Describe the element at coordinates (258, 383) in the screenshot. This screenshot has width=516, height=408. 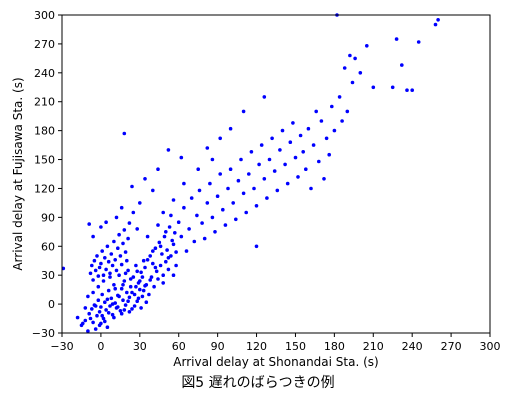
I see `figure-caption: 図5 遅れのばらつきの例` at that location.